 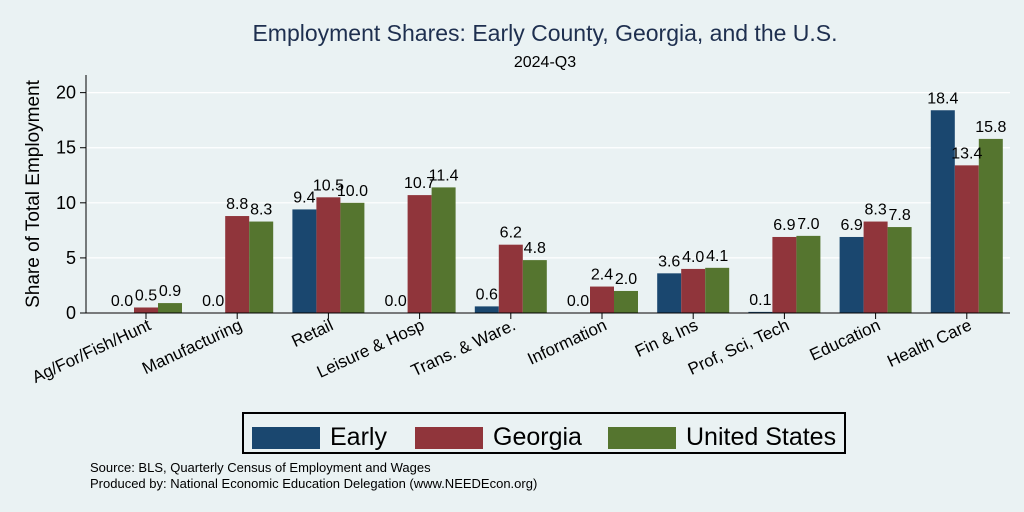 I want to click on data-label: 4.1, so click(x=717, y=256).